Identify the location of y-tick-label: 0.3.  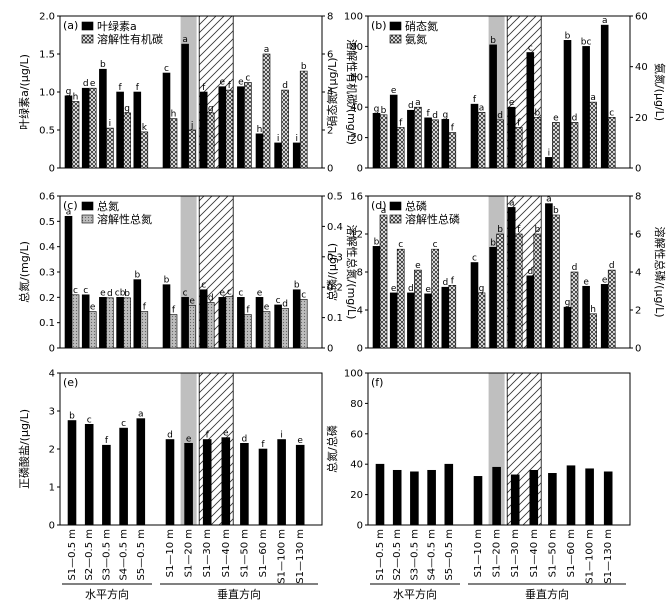
(47, 273).